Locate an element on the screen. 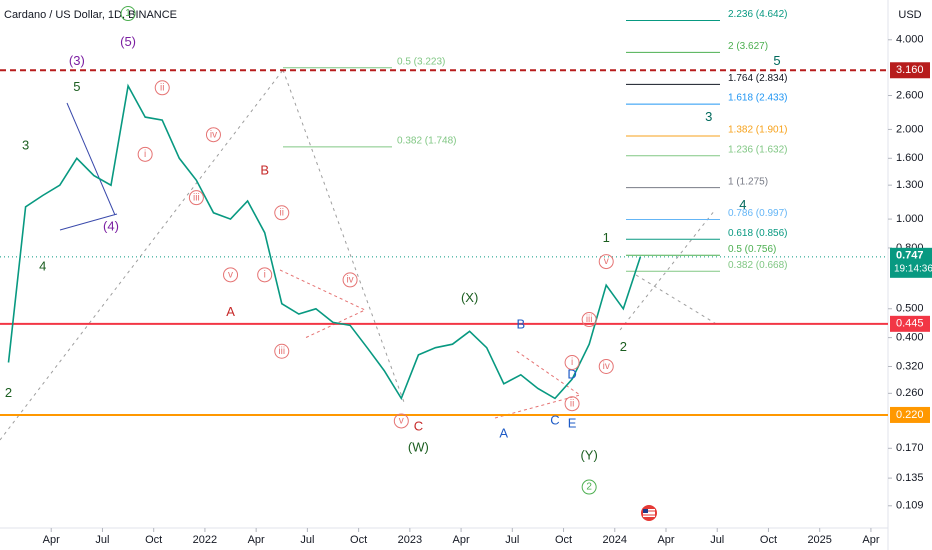  y-tick-label: 0.400 is located at coordinates (910, 338).